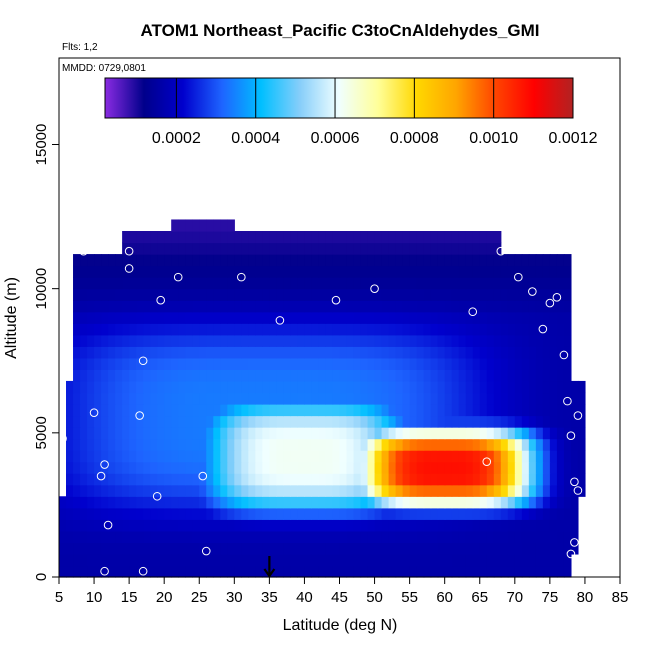 The width and height of the screenshot is (650, 650). I want to click on colorbar-tick-label: 0.0012, so click(573, 138).